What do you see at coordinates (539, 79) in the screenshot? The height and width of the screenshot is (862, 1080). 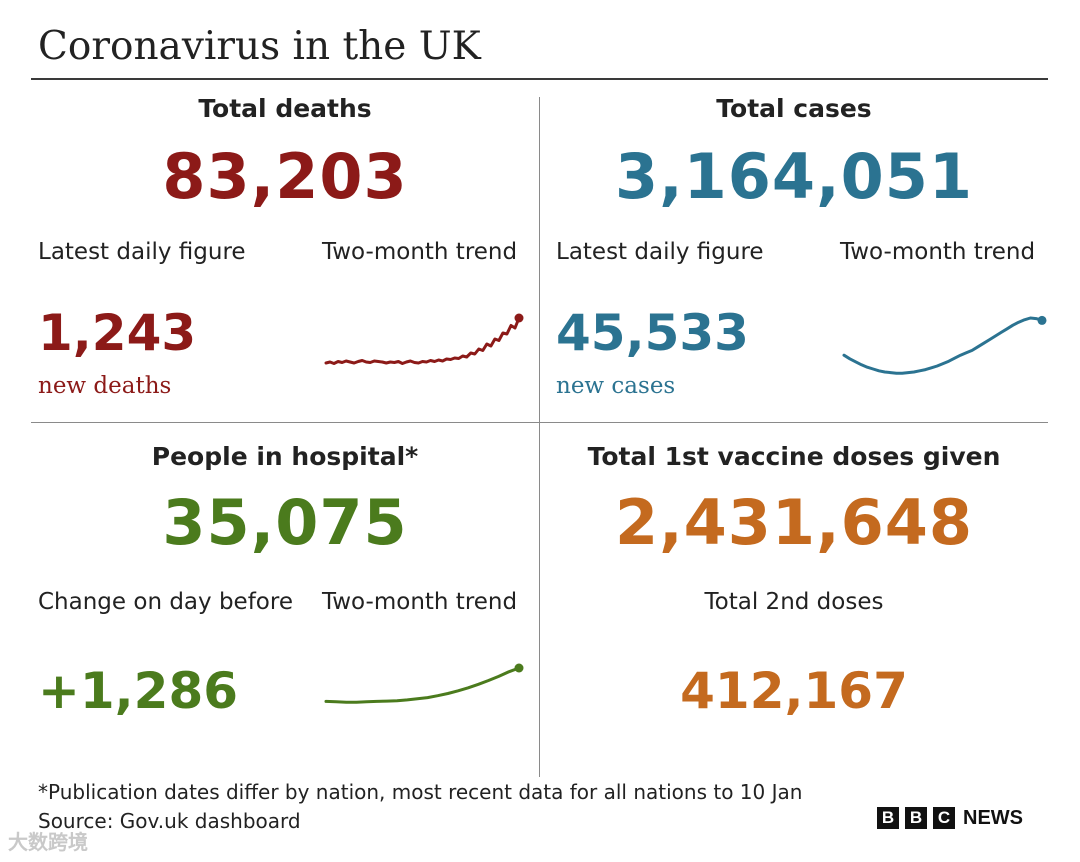 I see `header-divider` at bounding box center [539, 79].